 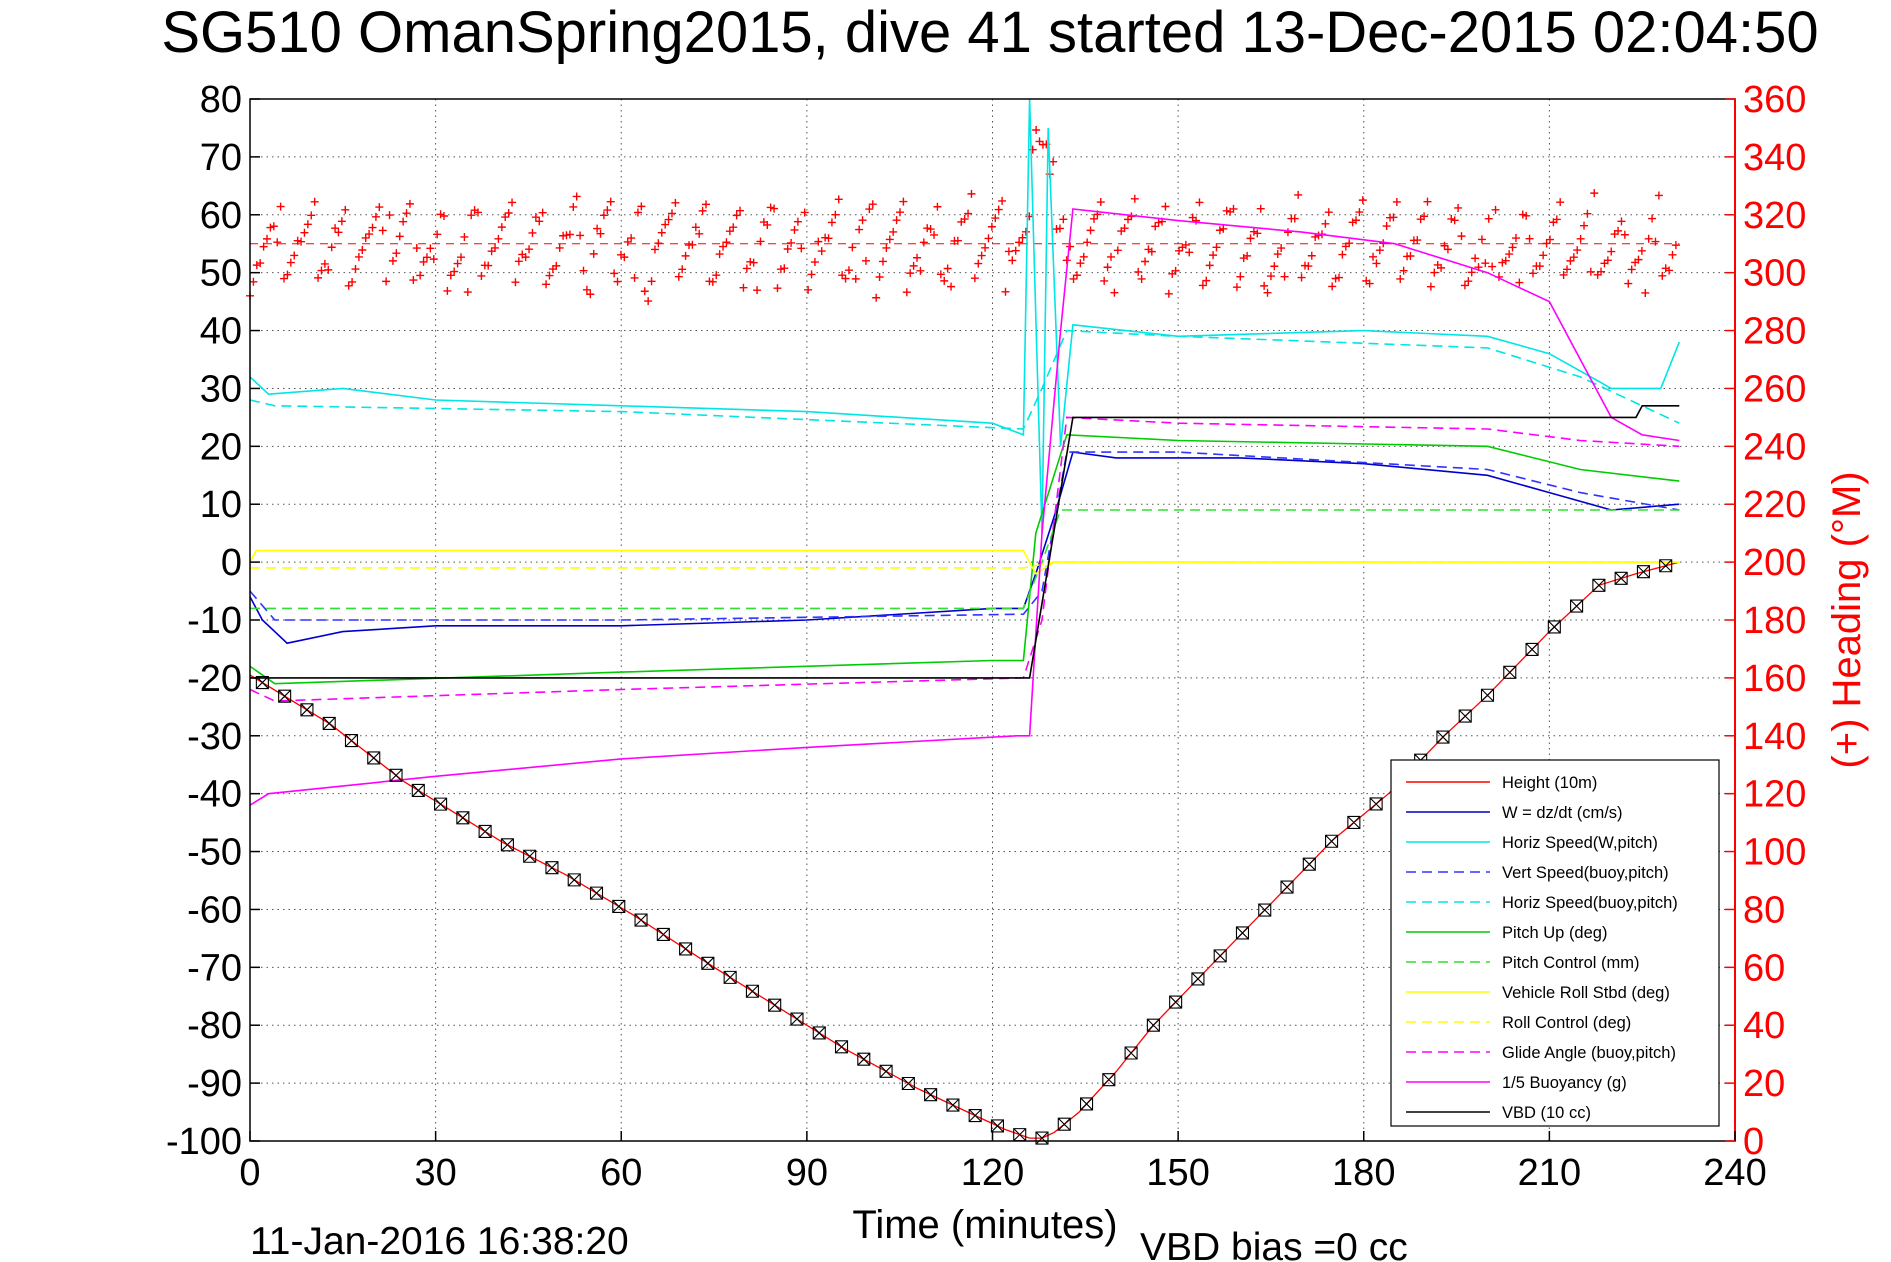 What do you see at coordinates (1774, 389) in the screenshot?
I see `y-right-tick-label: 260` at bounding box center [1774, 389].